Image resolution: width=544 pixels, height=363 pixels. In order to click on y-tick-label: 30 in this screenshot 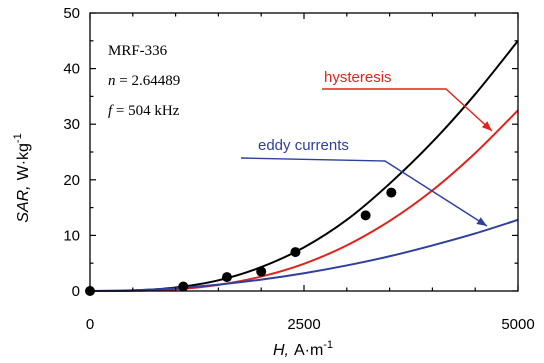, I will do `click(71, 124)`.